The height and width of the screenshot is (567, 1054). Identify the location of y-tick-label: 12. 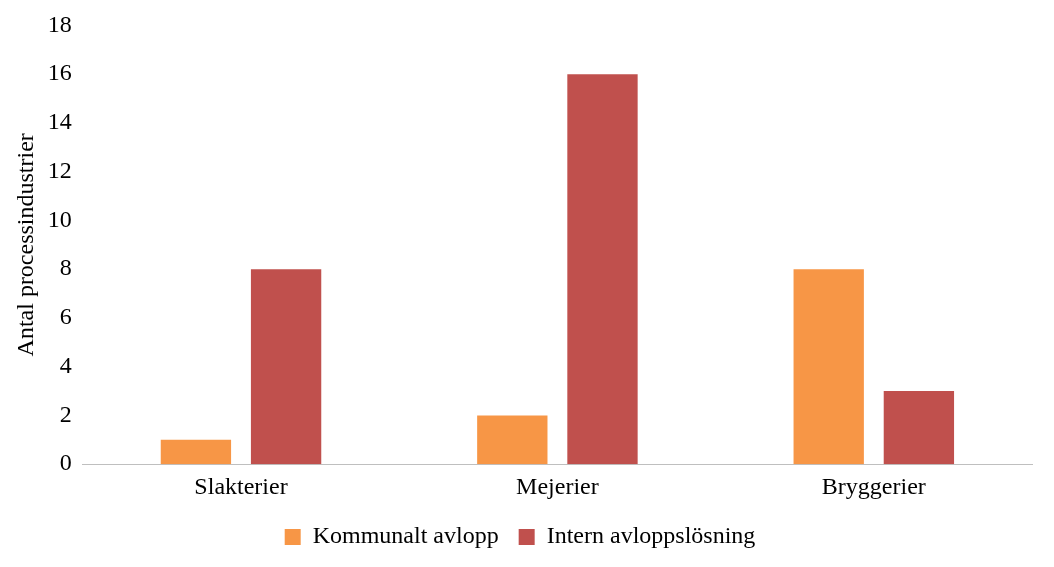
(59, 169).